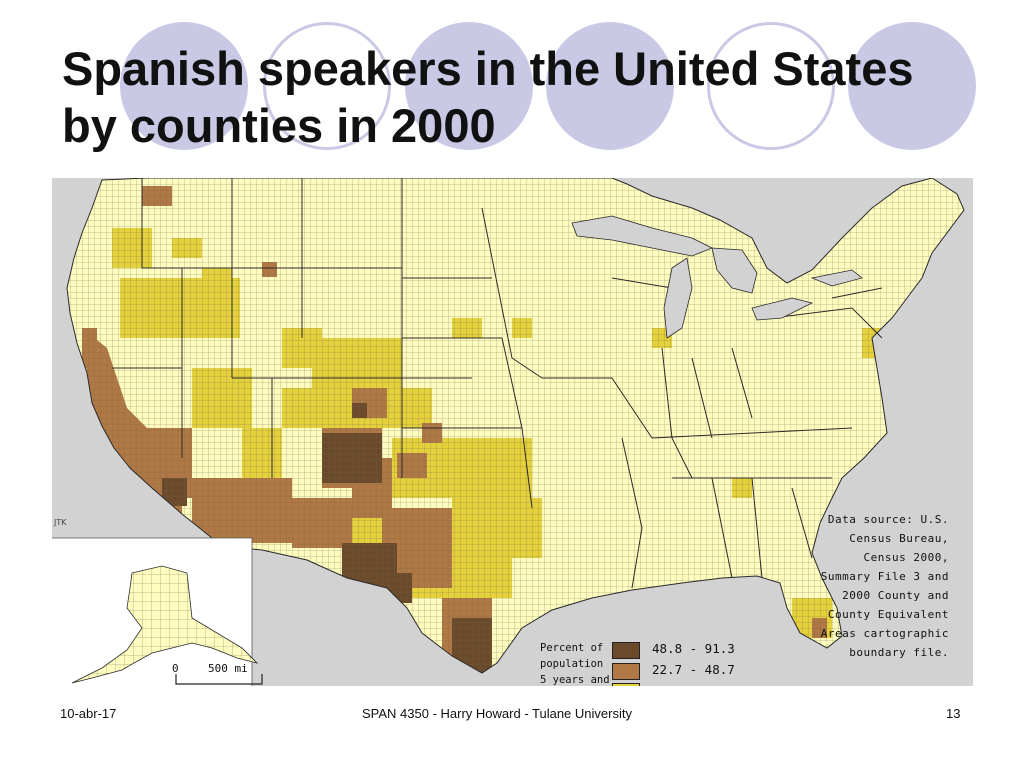 The height and width of the screenshot is (768, 1024). What do you see at coordinates (626, 671) in the screenshot?
I see `legend-swatch-high` at bounding box center [626, 671].